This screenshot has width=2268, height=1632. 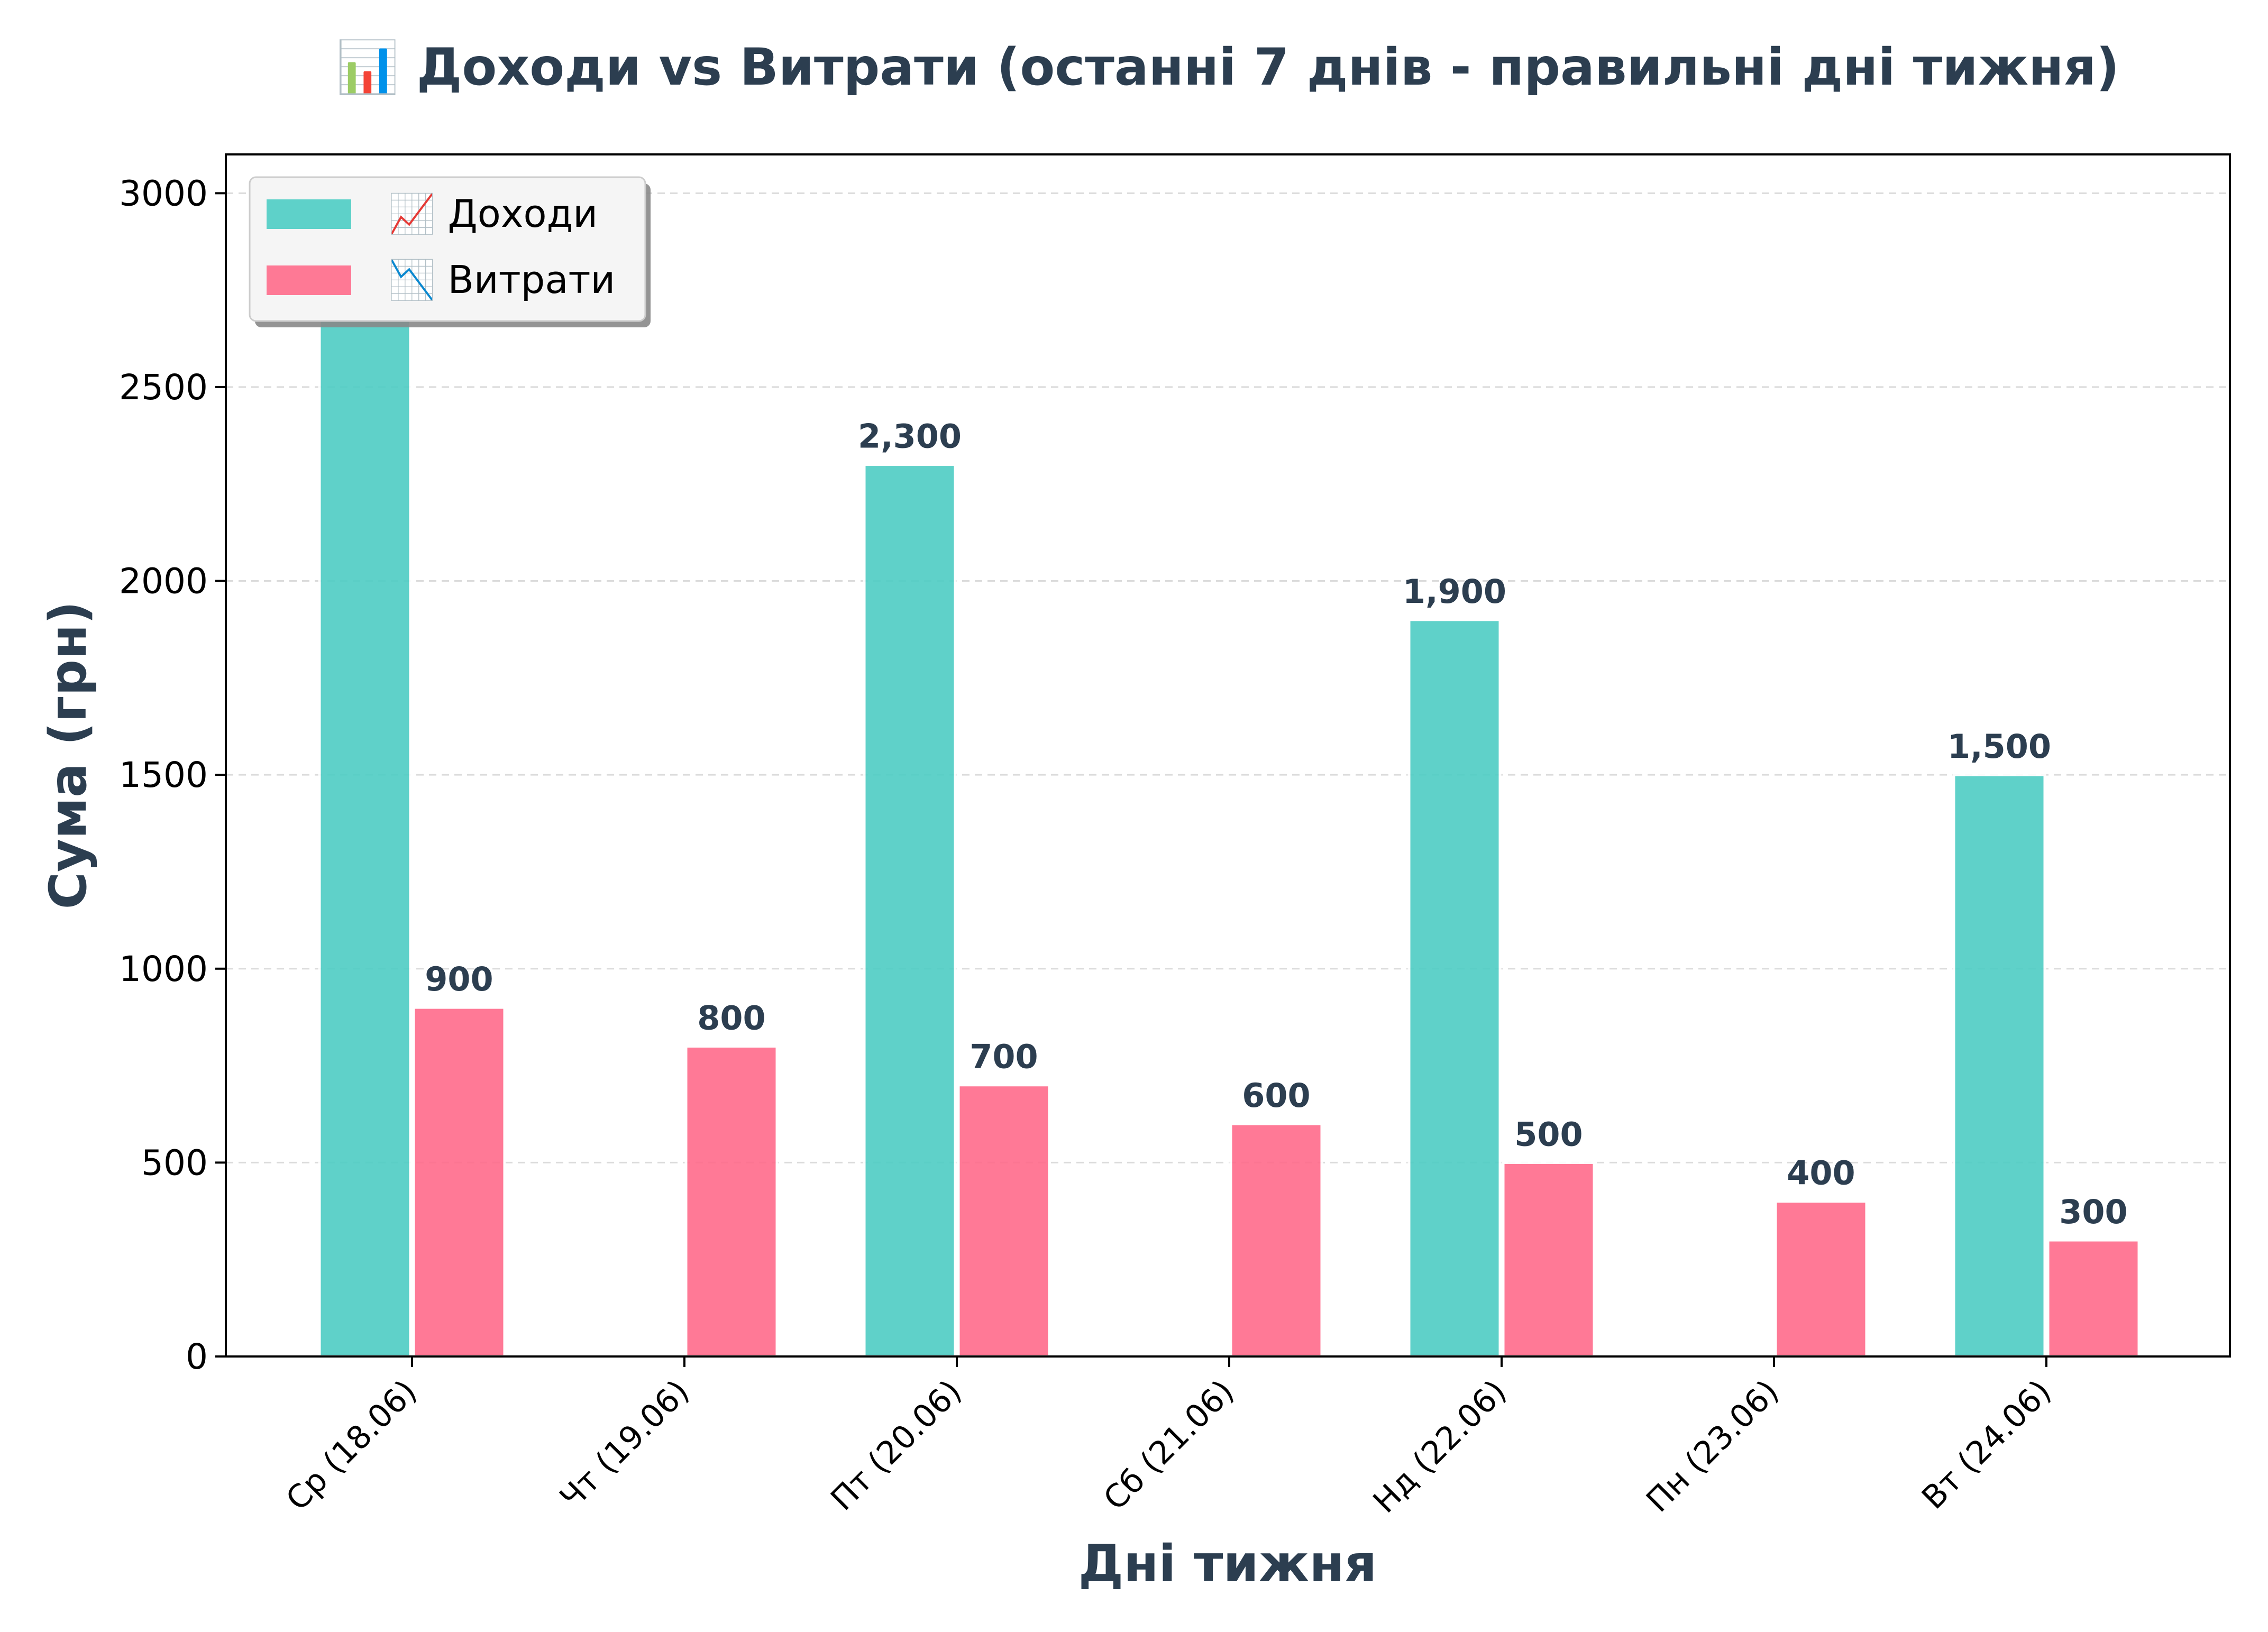 What do you see at coordinates (2093, 1212) in the screenshot?
I see `value-label-expense-6: 300` at bounding box center [2093, 1212].